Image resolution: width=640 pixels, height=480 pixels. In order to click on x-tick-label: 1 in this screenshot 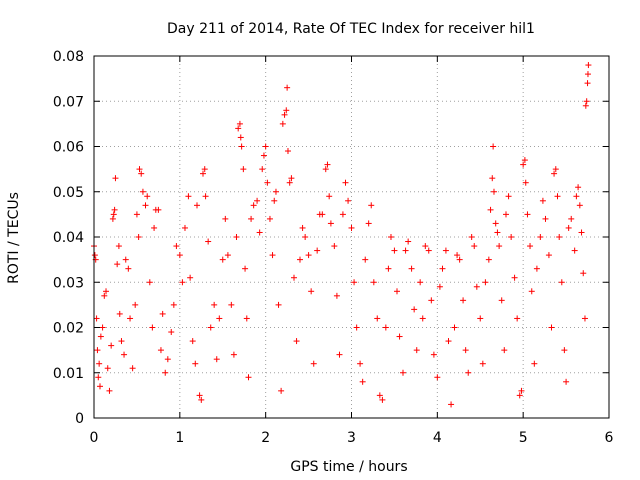, I will do `click(179, 438)`.